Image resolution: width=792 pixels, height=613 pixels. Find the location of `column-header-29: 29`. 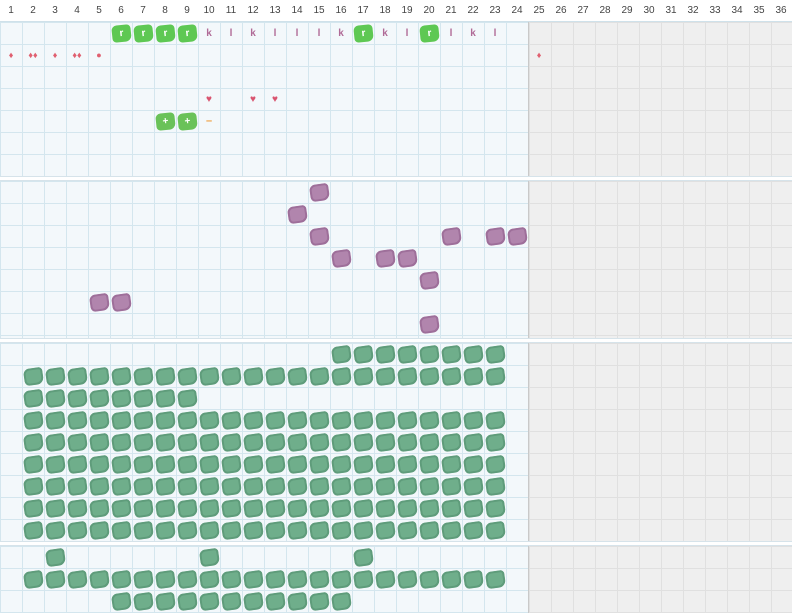

column-header-29: 29 is located at coordinates (627, 10).